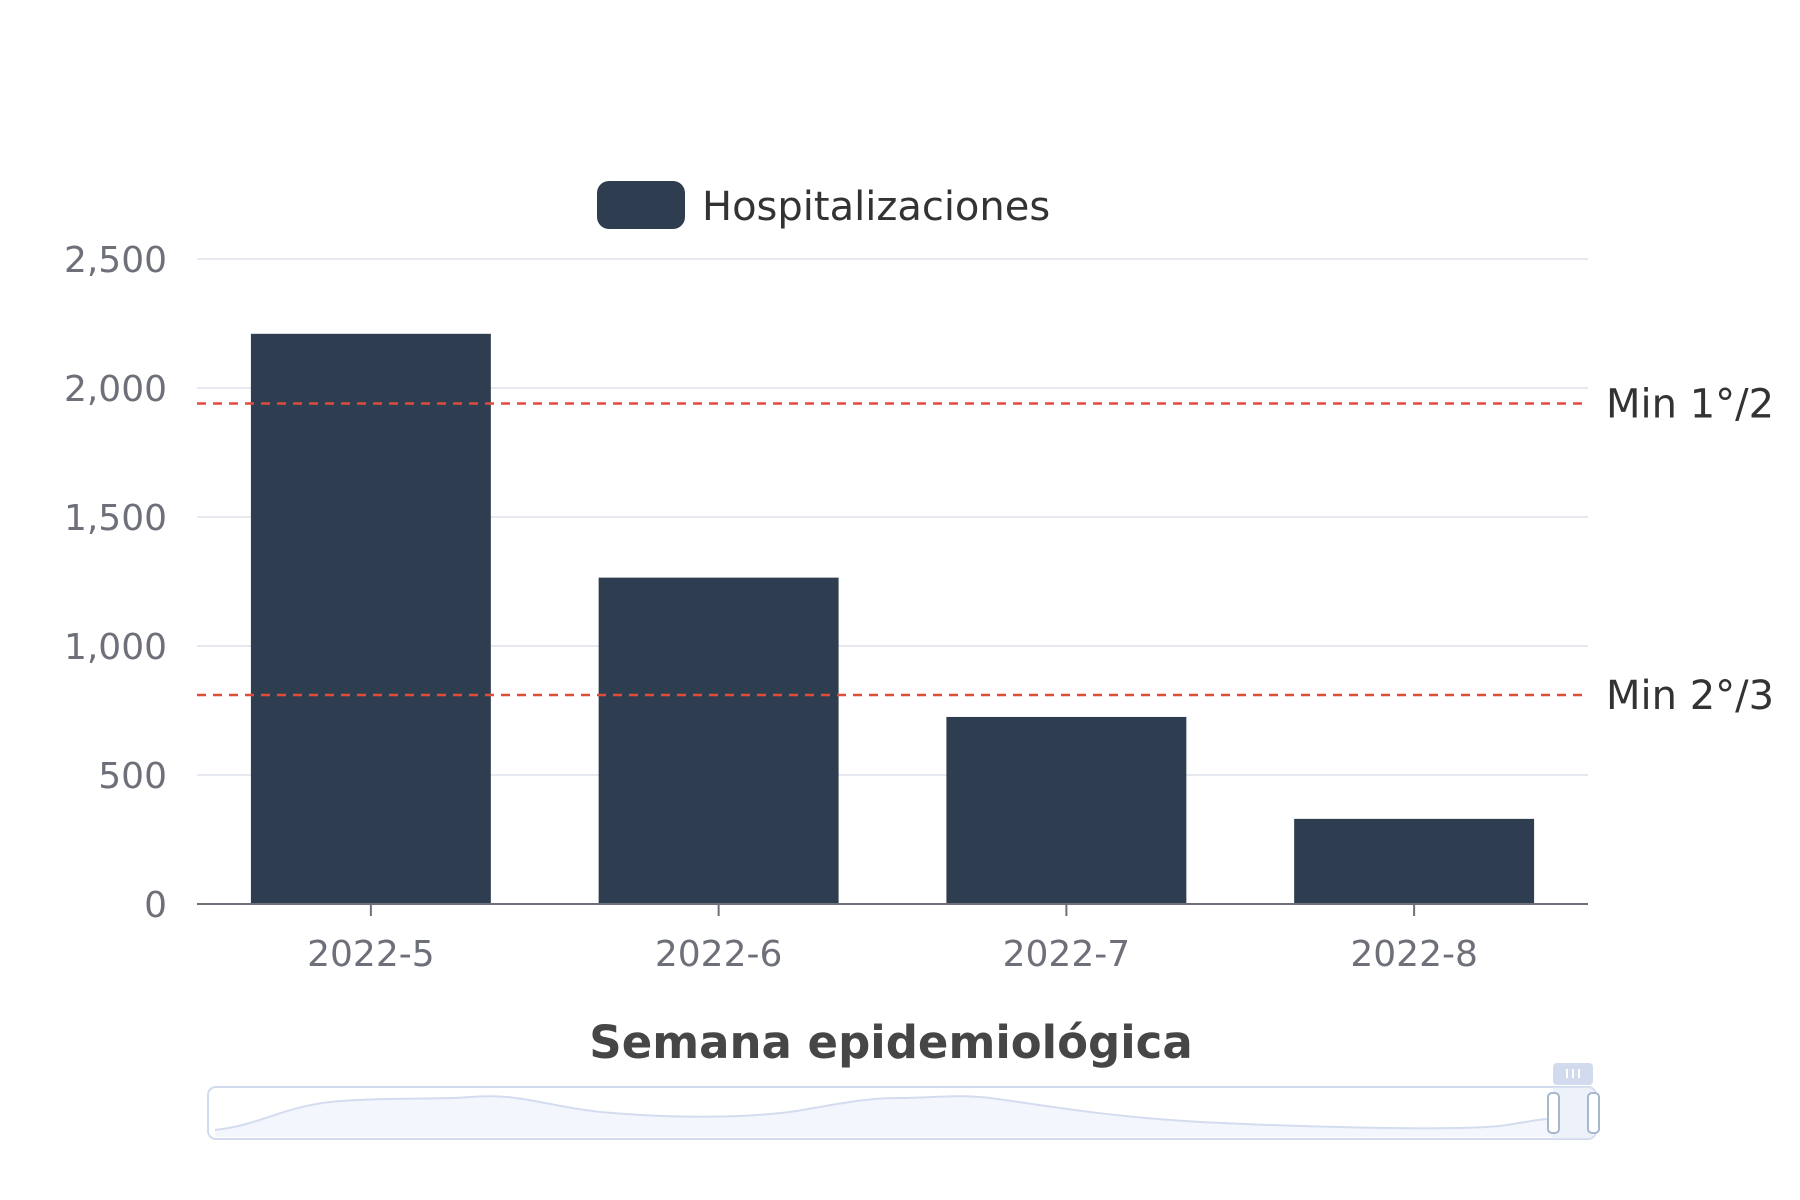  What do you see at coordinates (892, 939) in the screenshot?
I see `x-axis: 2022-5 2022-6 2022-7 2022-8` at bounding box center [892, 939].